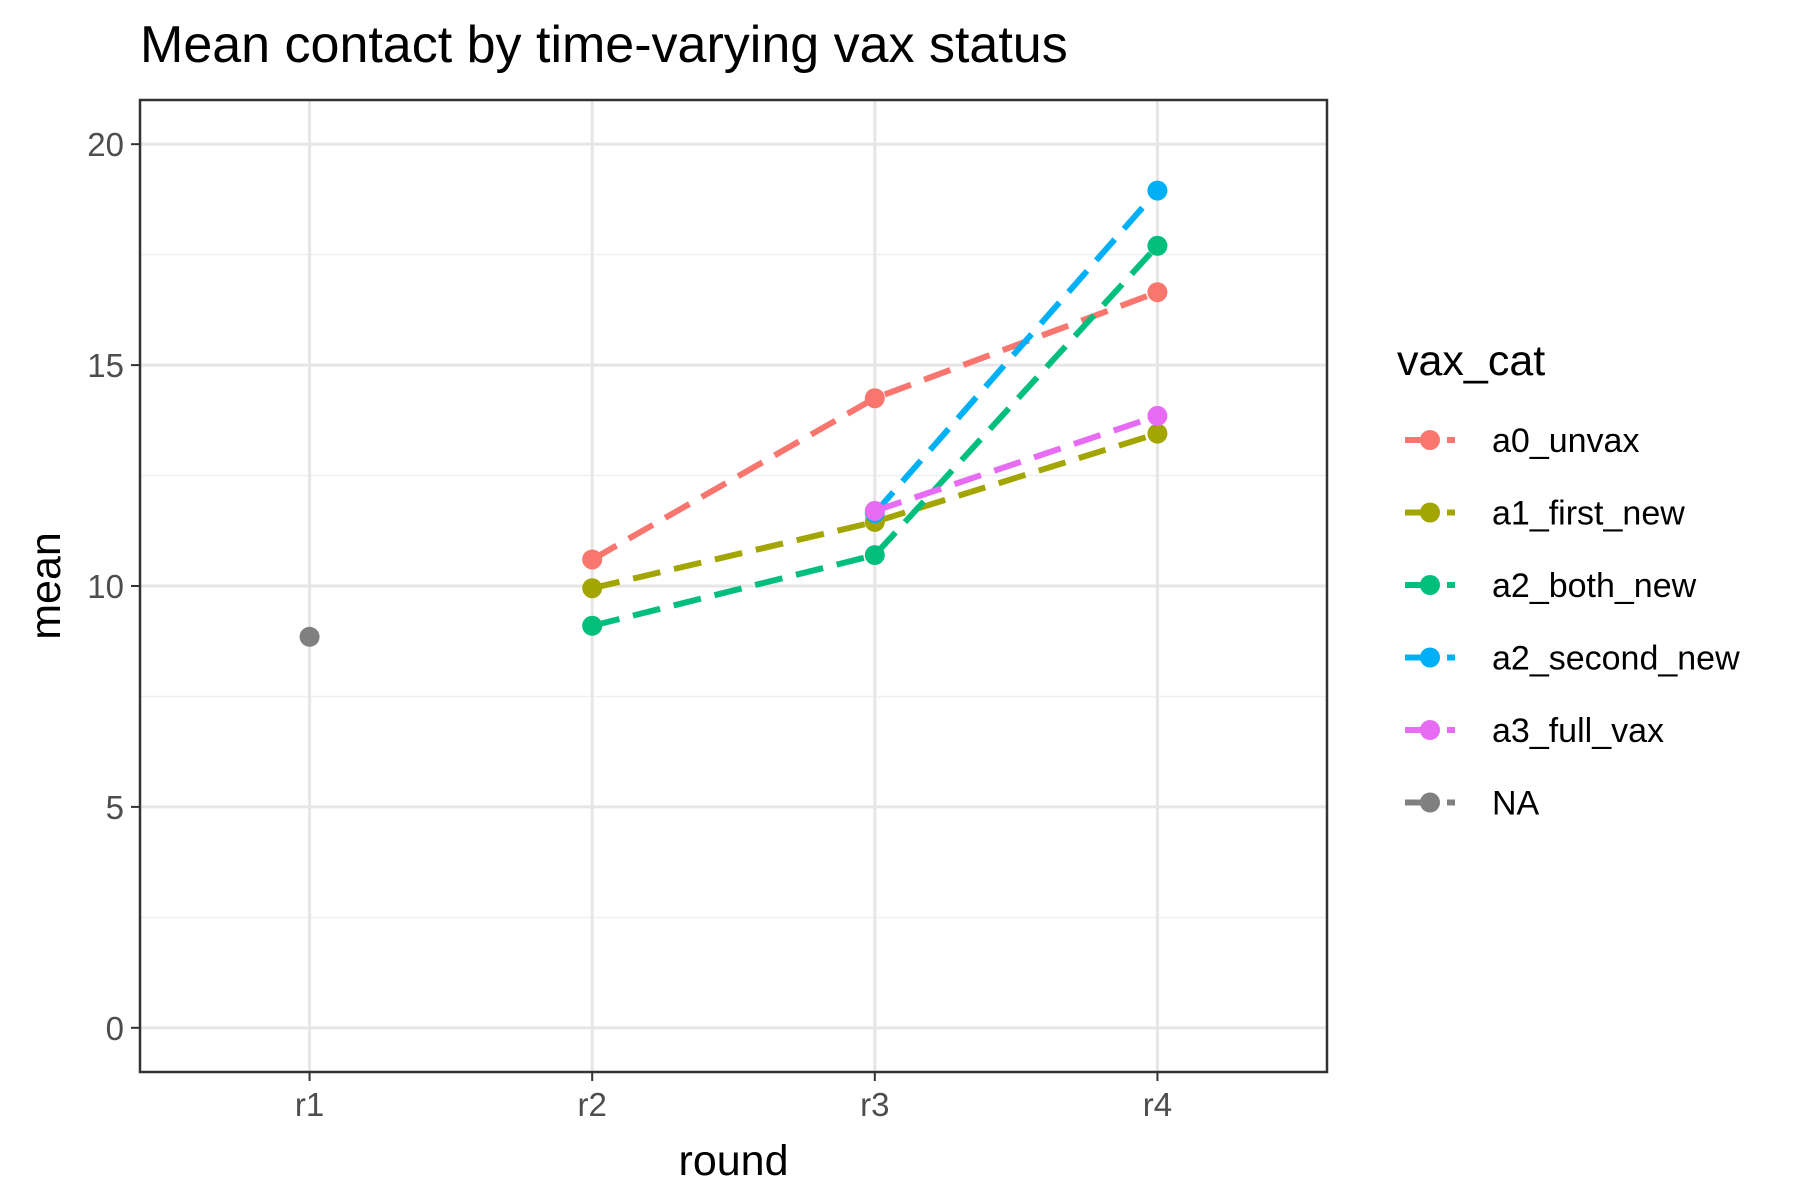 The width and height of the screenshot is (1800, 1200). Describe the element at coordinates (105, 144) in the screenshot. I see `y-tick-label: 20` at that location.